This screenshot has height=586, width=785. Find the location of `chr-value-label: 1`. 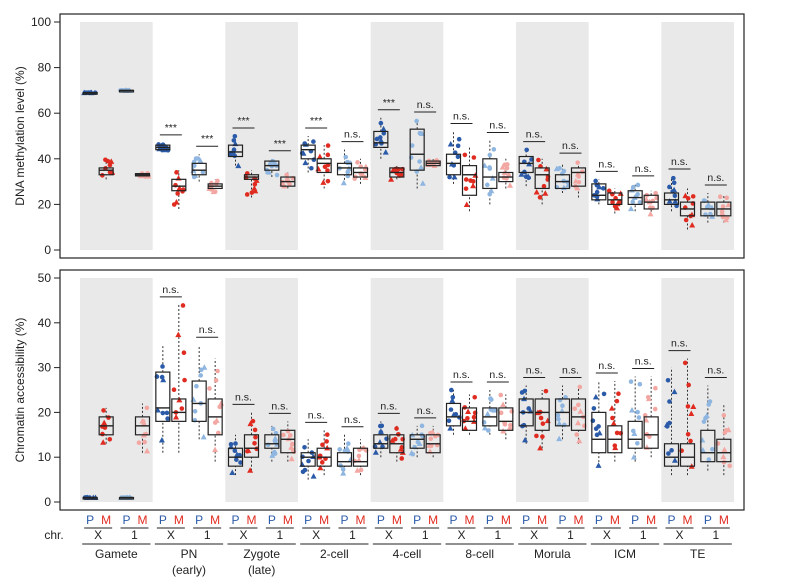

chr-value-label: 1 is located at coordinates (643, 535).